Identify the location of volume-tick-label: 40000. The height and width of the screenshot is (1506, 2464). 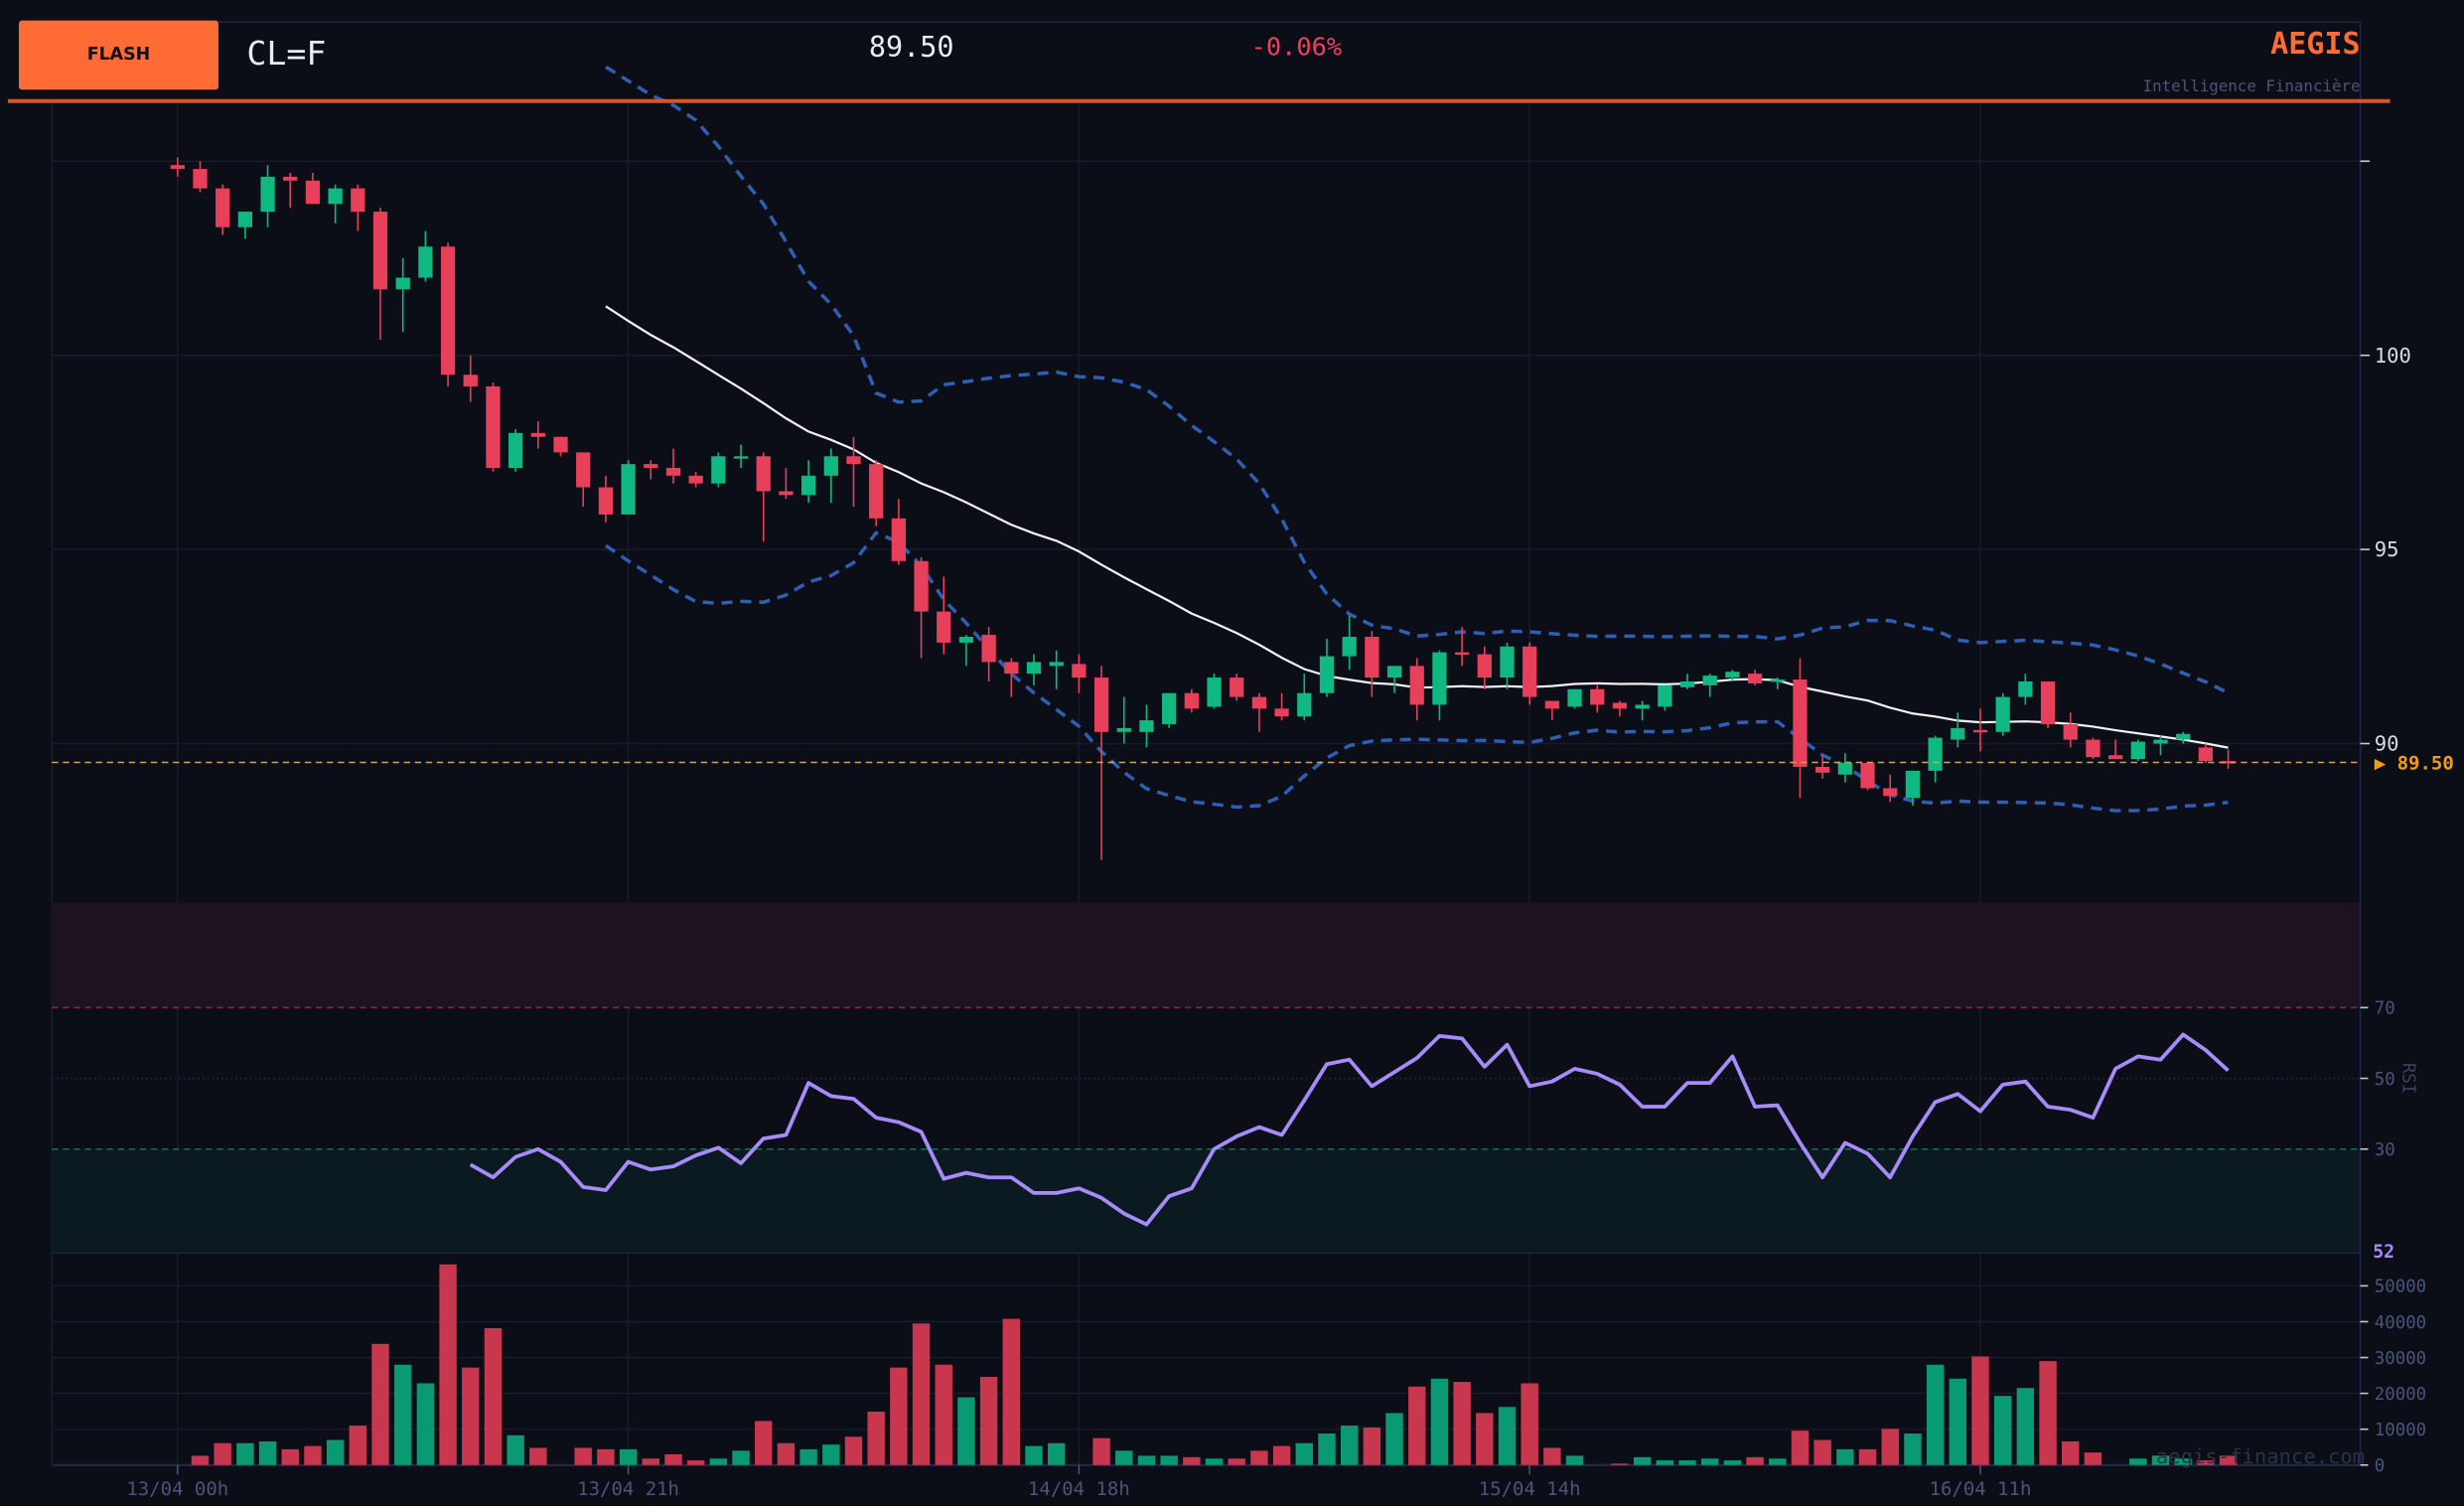
(2400, 1323).